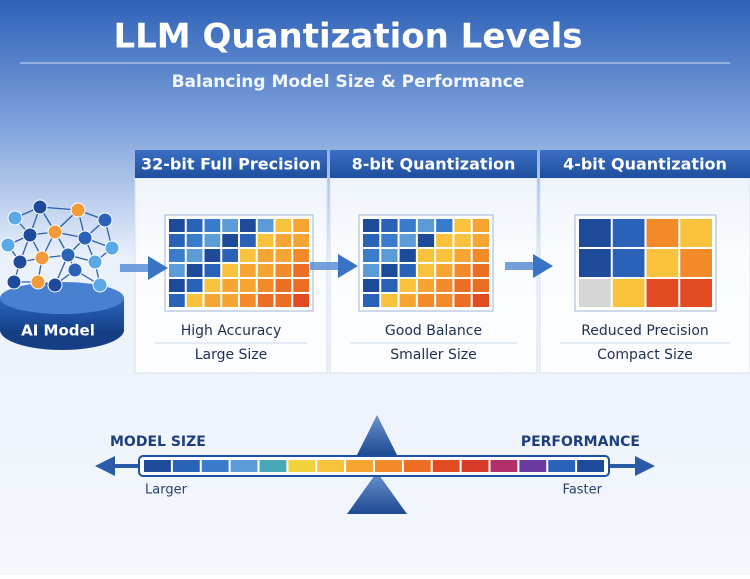  What do you see at coordinates (62, 298) in the screenshot?
I see `cylinder-top` at bounding box center [62, 298].